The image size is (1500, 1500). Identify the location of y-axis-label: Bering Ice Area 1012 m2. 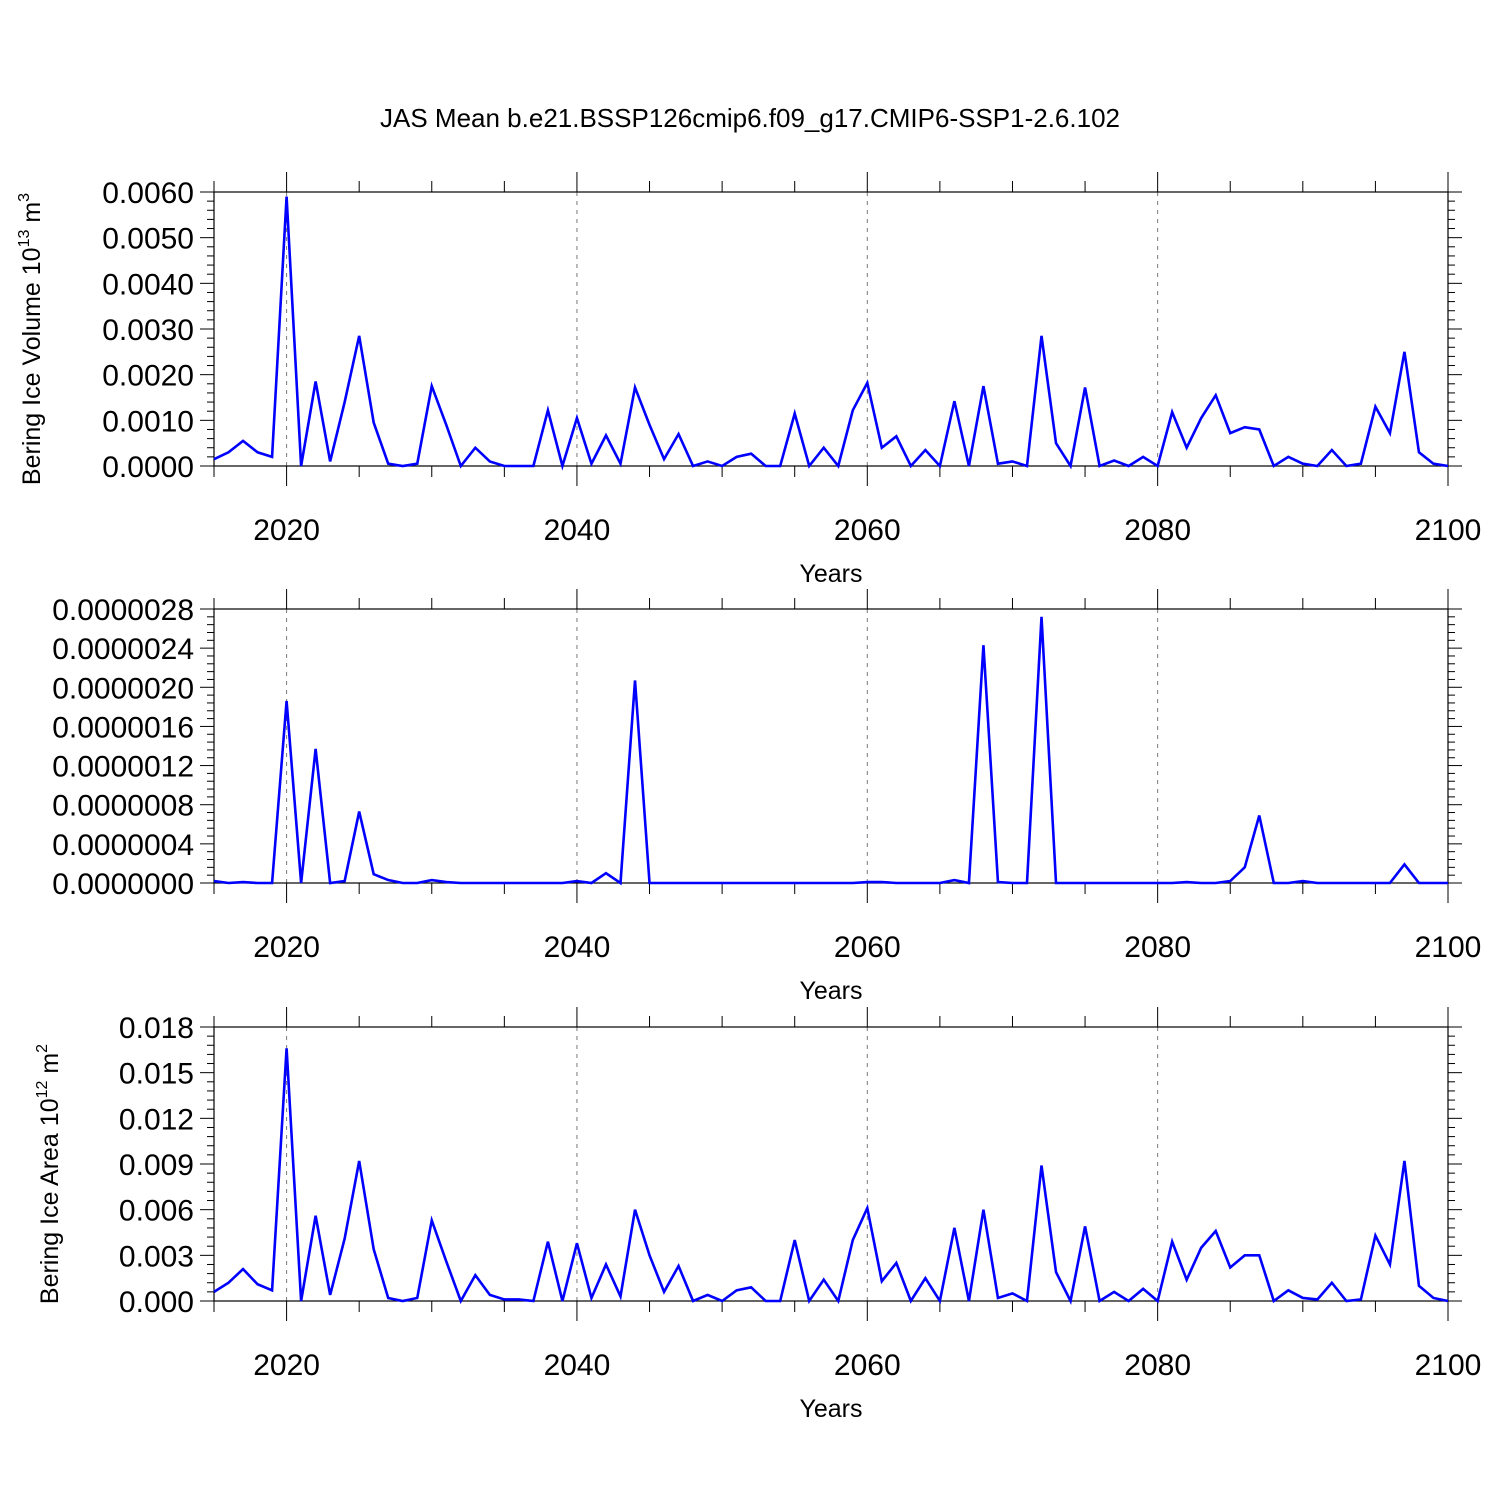
(49, 1174).